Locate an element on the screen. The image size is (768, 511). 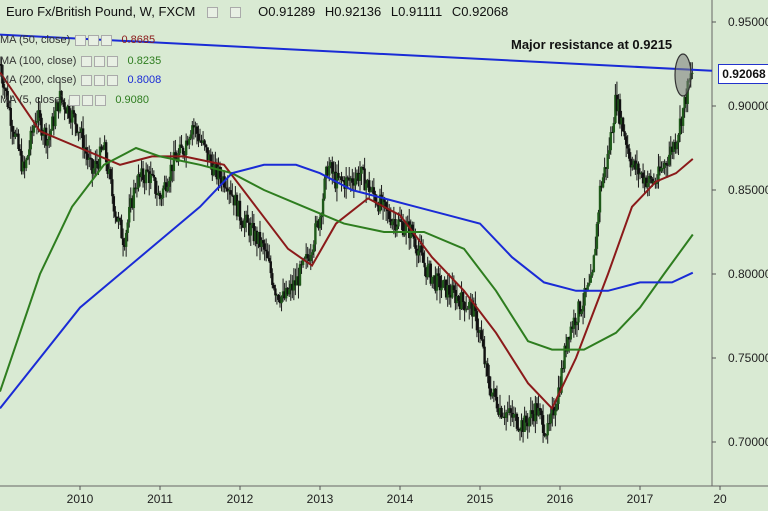
y-tick-label: 0.80000 is located at coordinates (748, 274).